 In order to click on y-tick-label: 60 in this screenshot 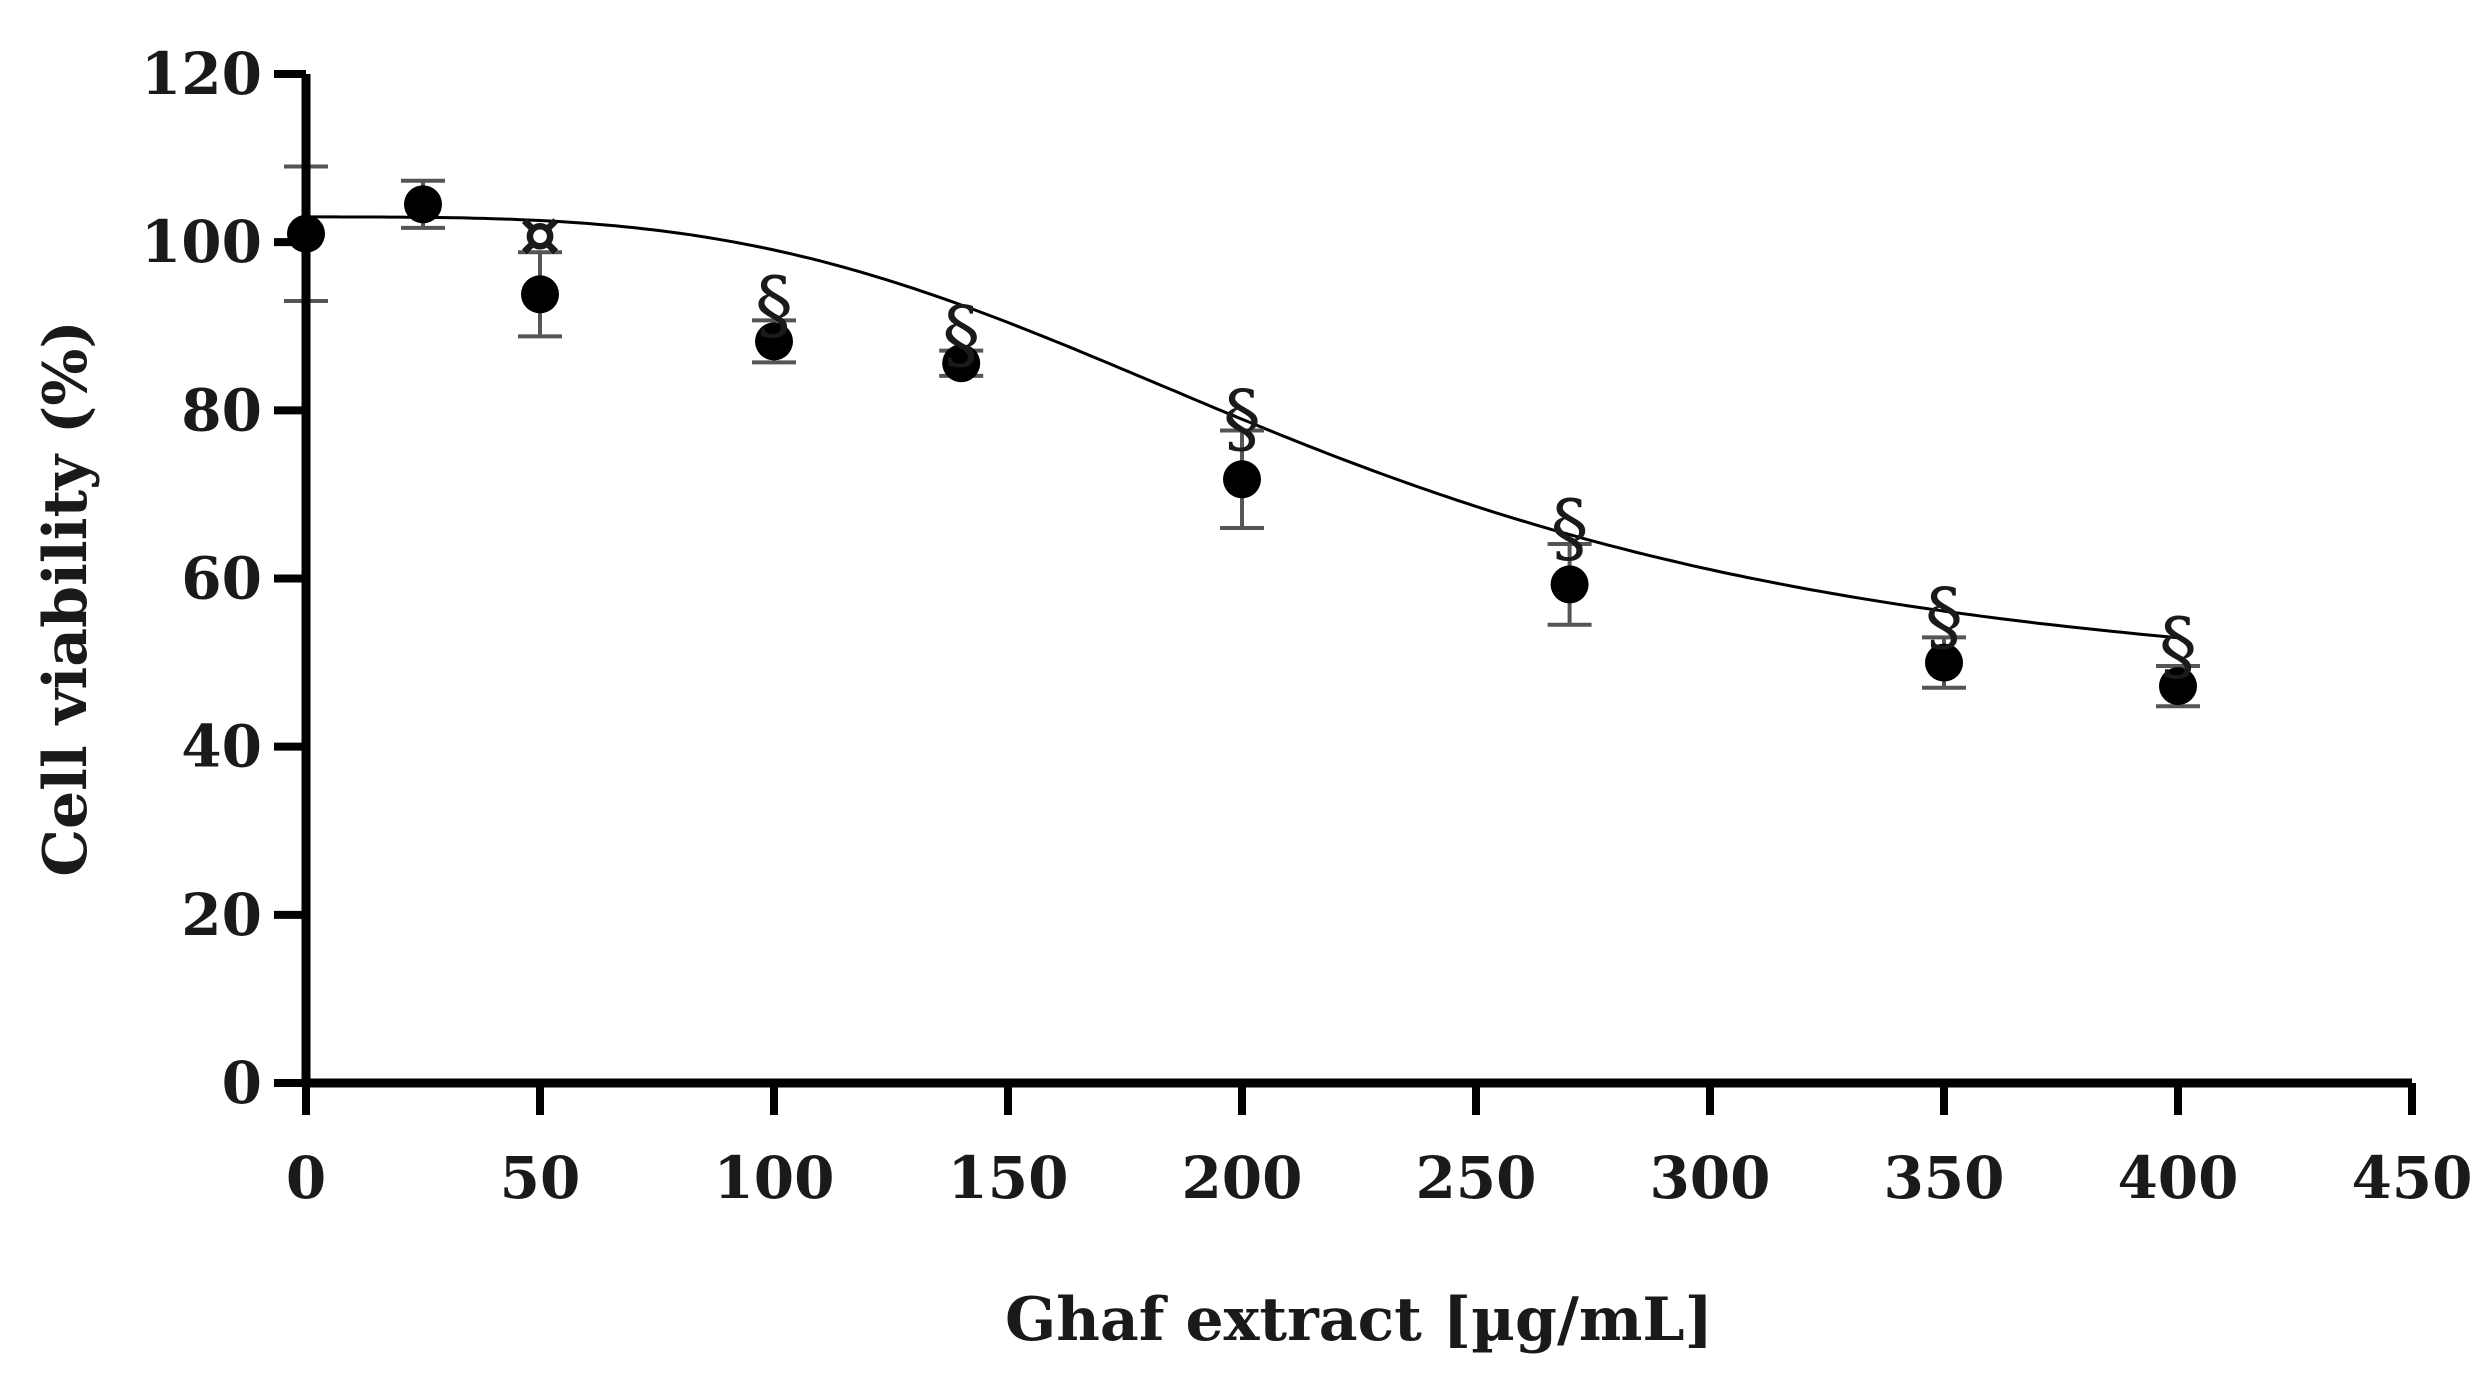, I will do `click(221, 579)`.